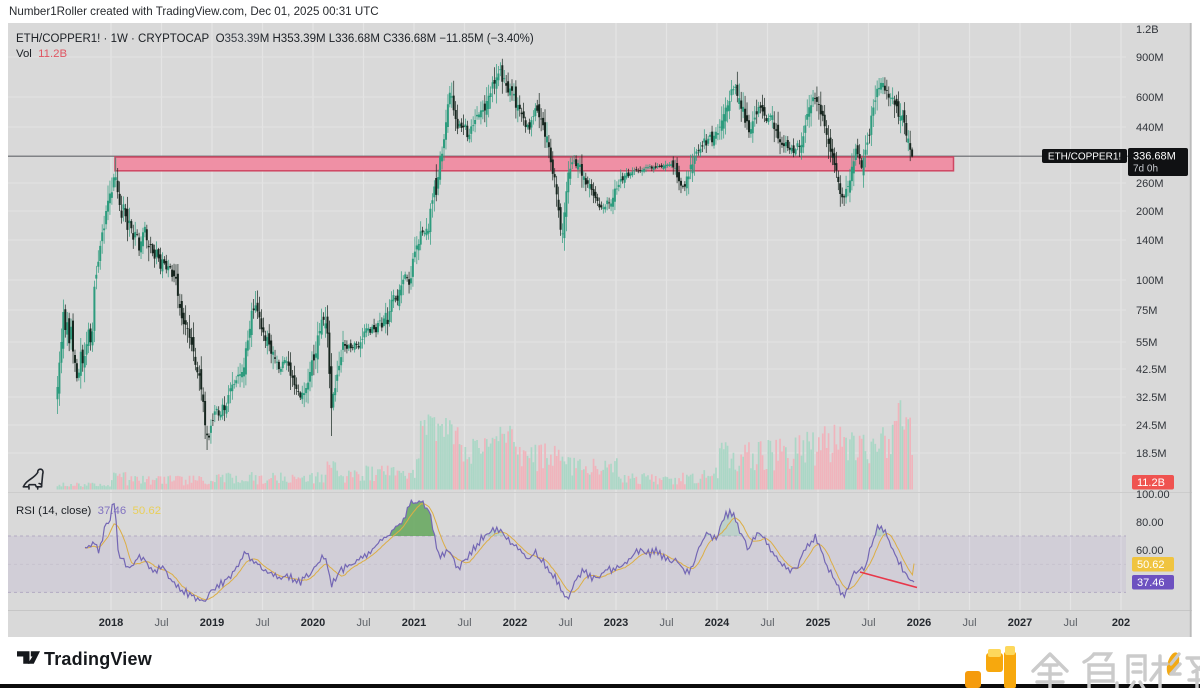 The height and width of the screenshot is (688, 1200). Describe the element at coordinates (919, 623) in the screenshot. I see `svg-text: 2026` at that location.